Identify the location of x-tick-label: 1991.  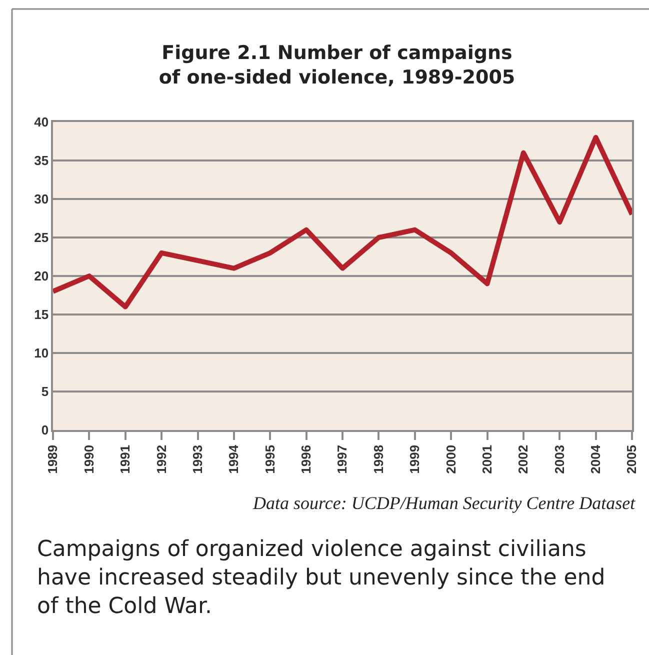
(125, 459).